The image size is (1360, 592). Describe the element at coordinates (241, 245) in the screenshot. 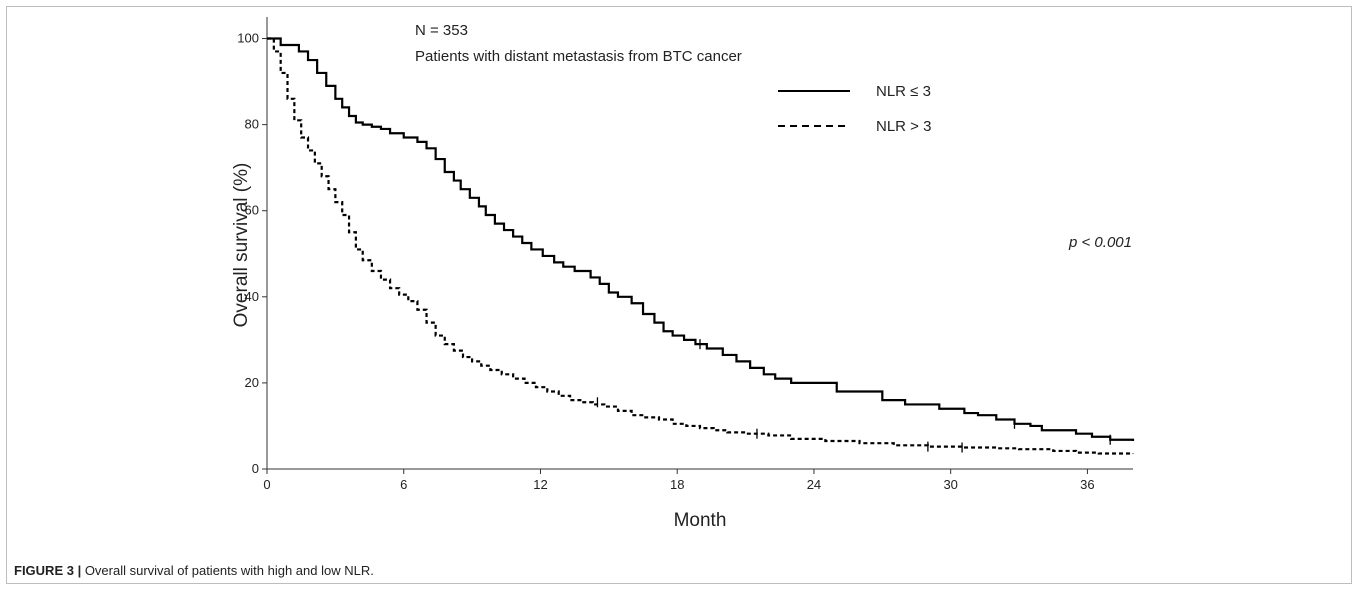

I see `y-axis-label: Overall survival (%)` at that location.